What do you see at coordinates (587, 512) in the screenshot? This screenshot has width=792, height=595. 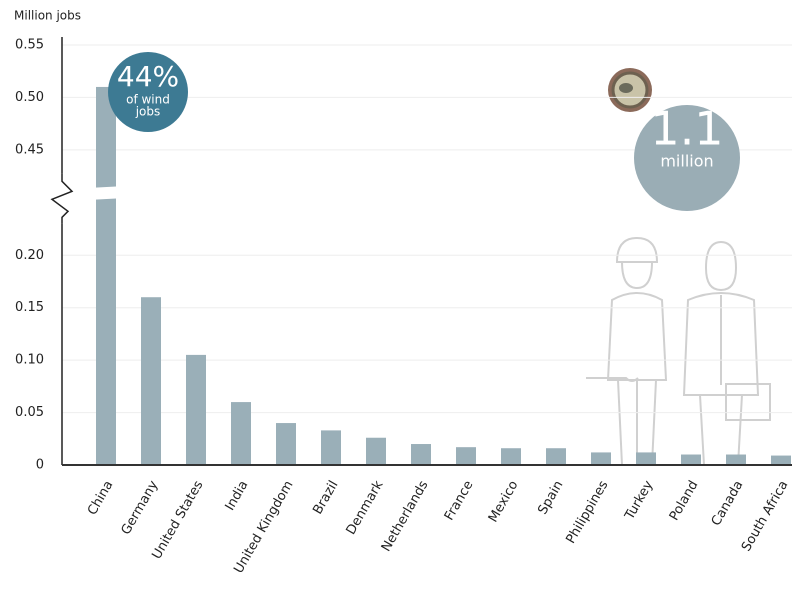 I see `x-tick-label: Philippines` at bounding box center [587, 512].